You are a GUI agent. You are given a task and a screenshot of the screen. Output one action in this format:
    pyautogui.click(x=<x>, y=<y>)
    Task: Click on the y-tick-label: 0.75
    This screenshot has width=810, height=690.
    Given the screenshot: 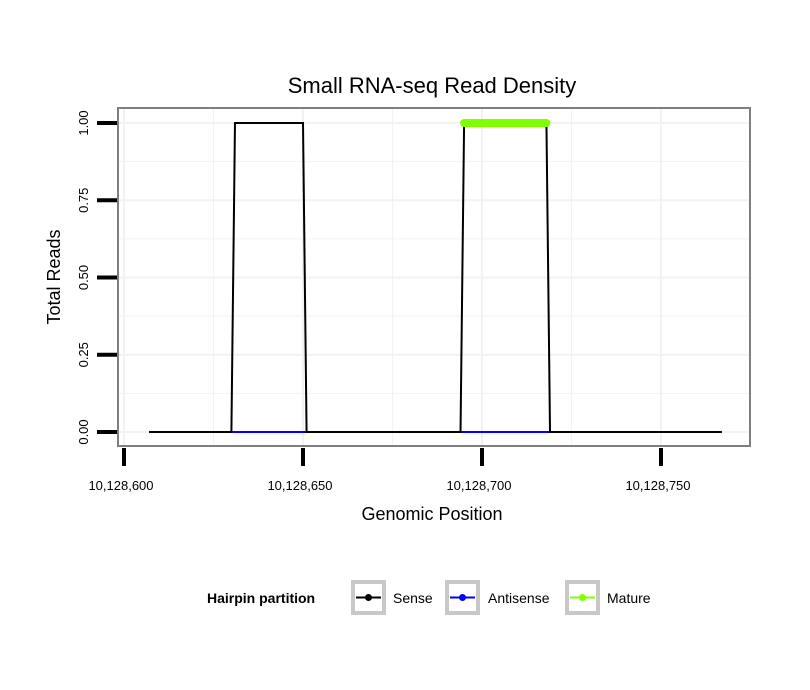 What is the action you would take?
    pyautogui.click(x=83, y=200)
    